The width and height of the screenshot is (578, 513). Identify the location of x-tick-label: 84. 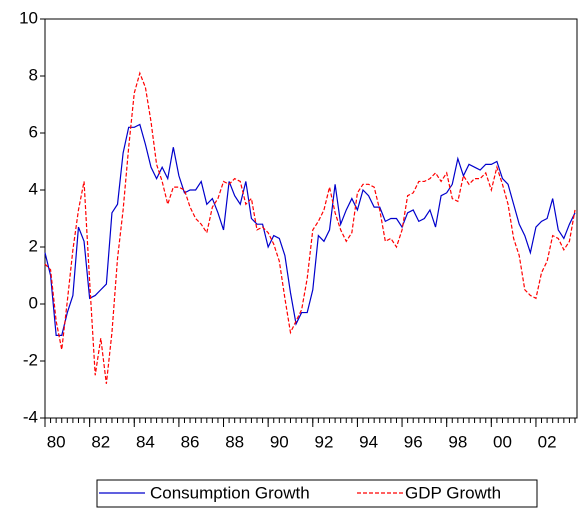
(145, 441).